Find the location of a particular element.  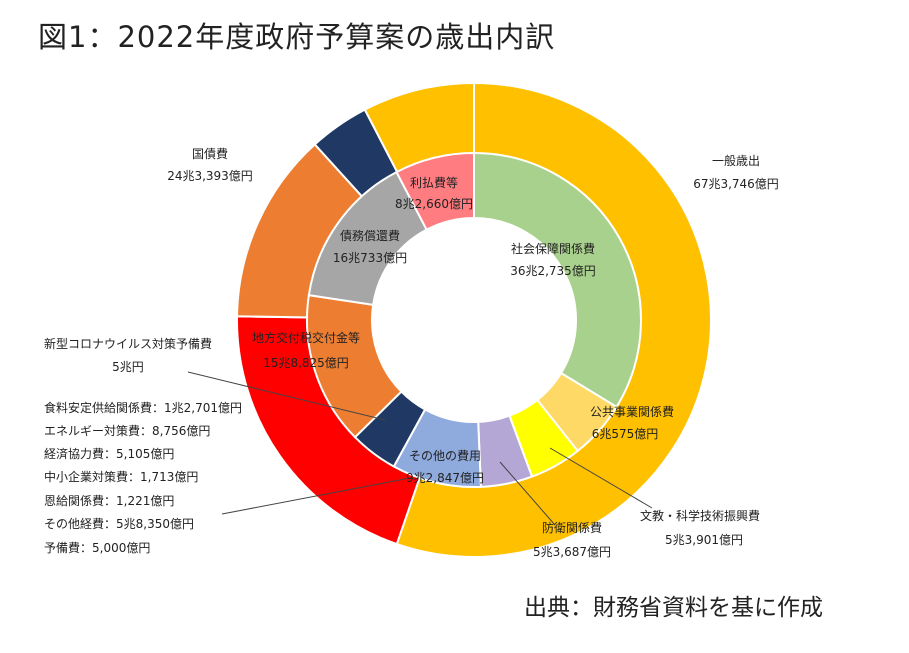

breakdown-item: 恩給関係費：1,221億円 is located at coordinates (109, 500).